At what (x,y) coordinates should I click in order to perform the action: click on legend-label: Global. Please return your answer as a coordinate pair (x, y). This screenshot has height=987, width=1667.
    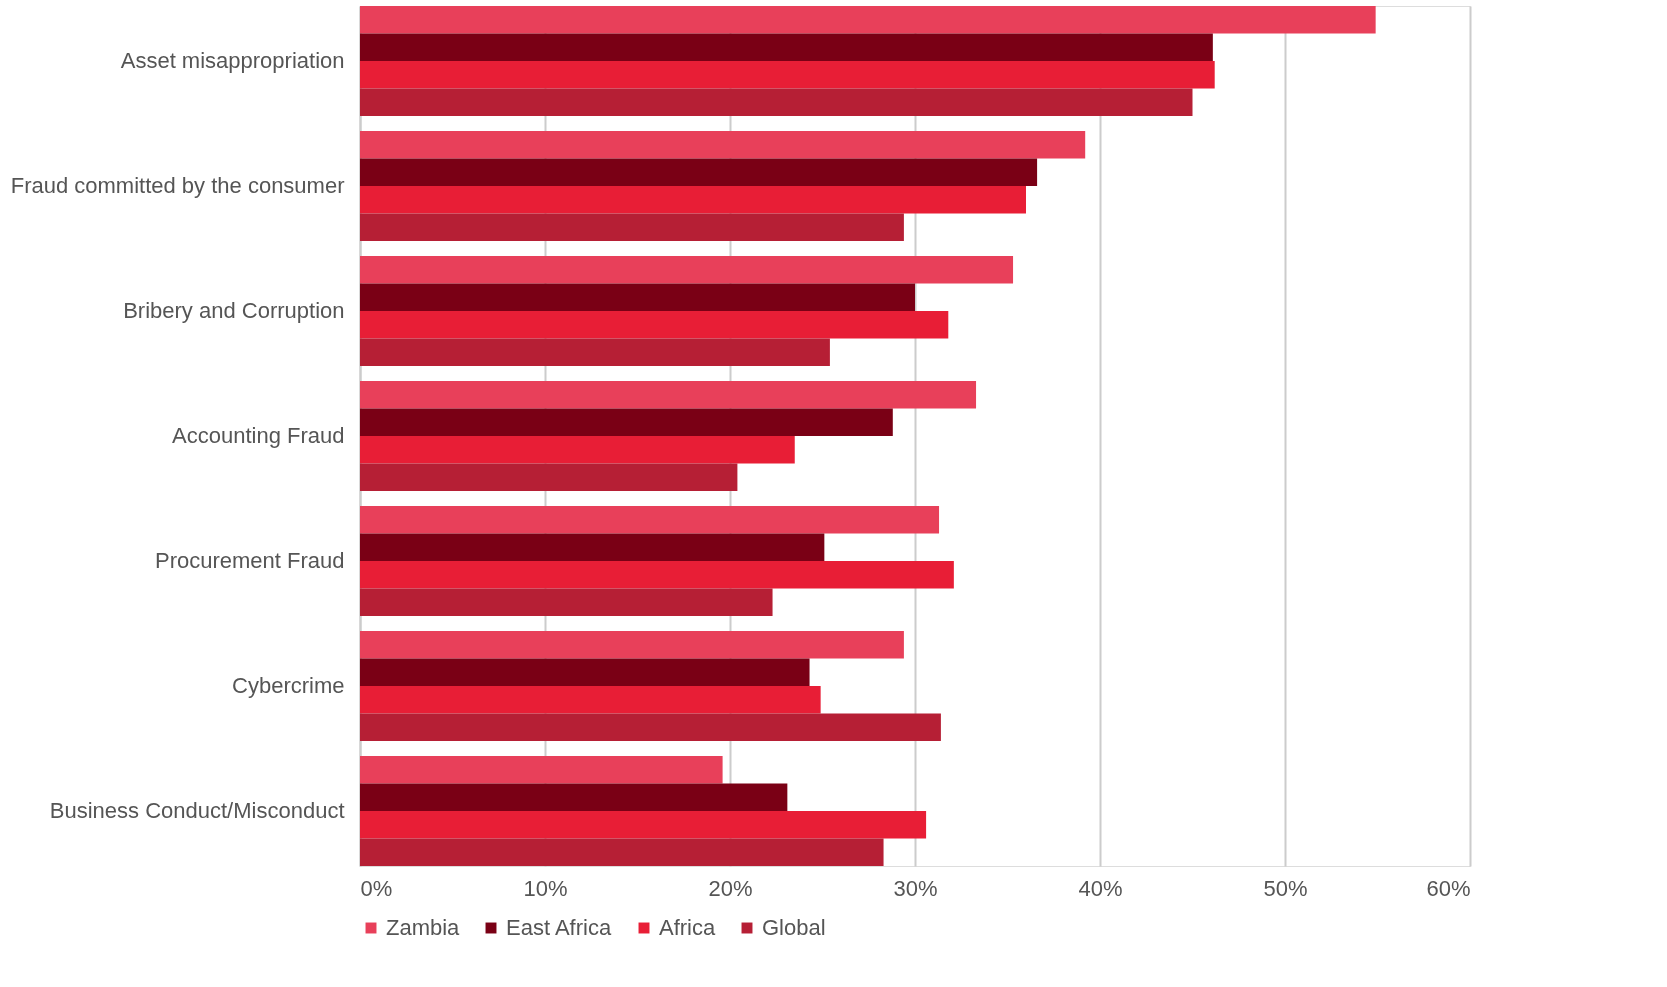
    Looking at the image, I should click on (794, 927).